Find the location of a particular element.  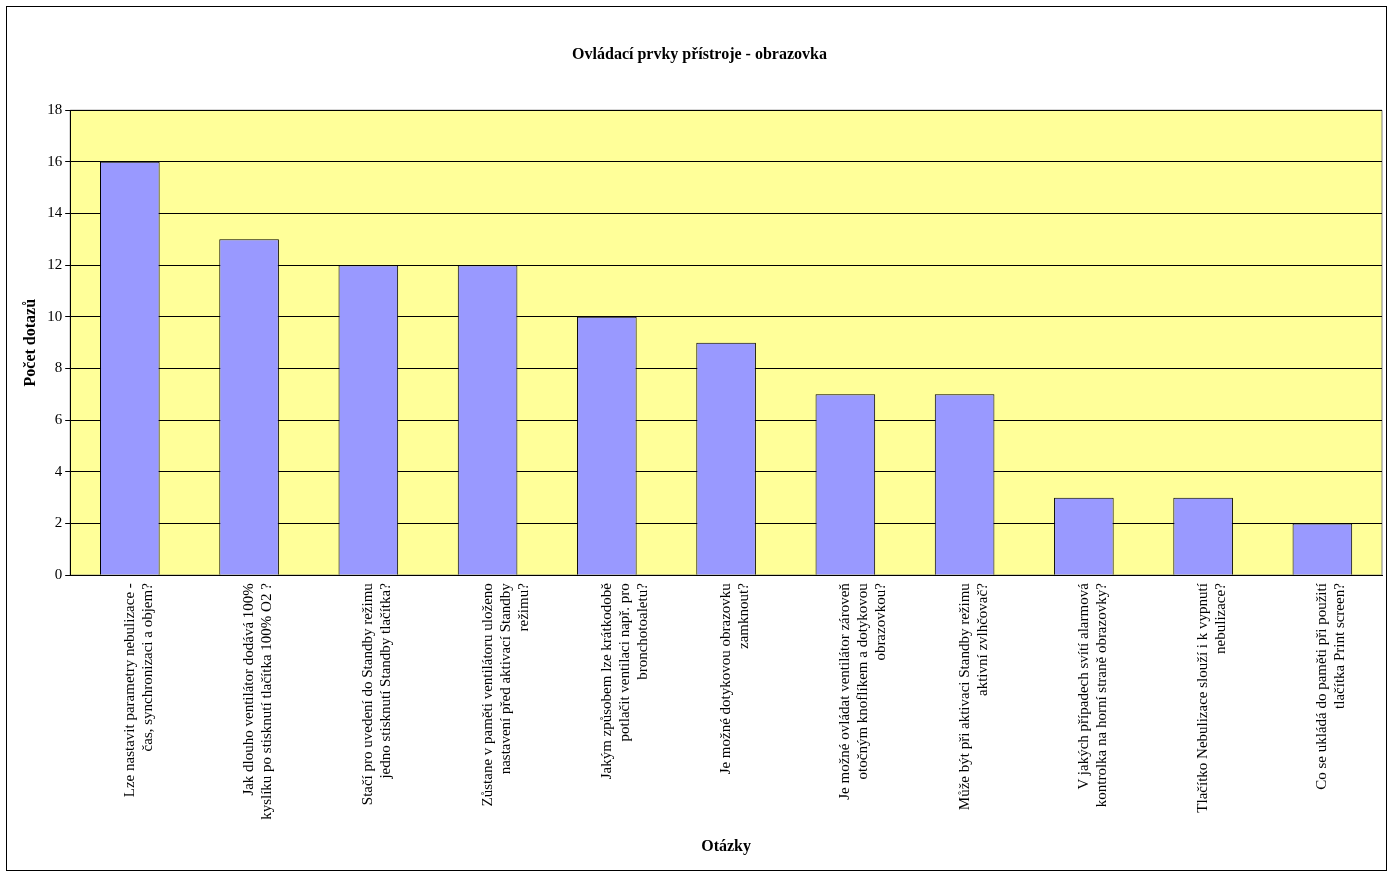

y-tick-label: 12 is located at coordinates (55, 264).